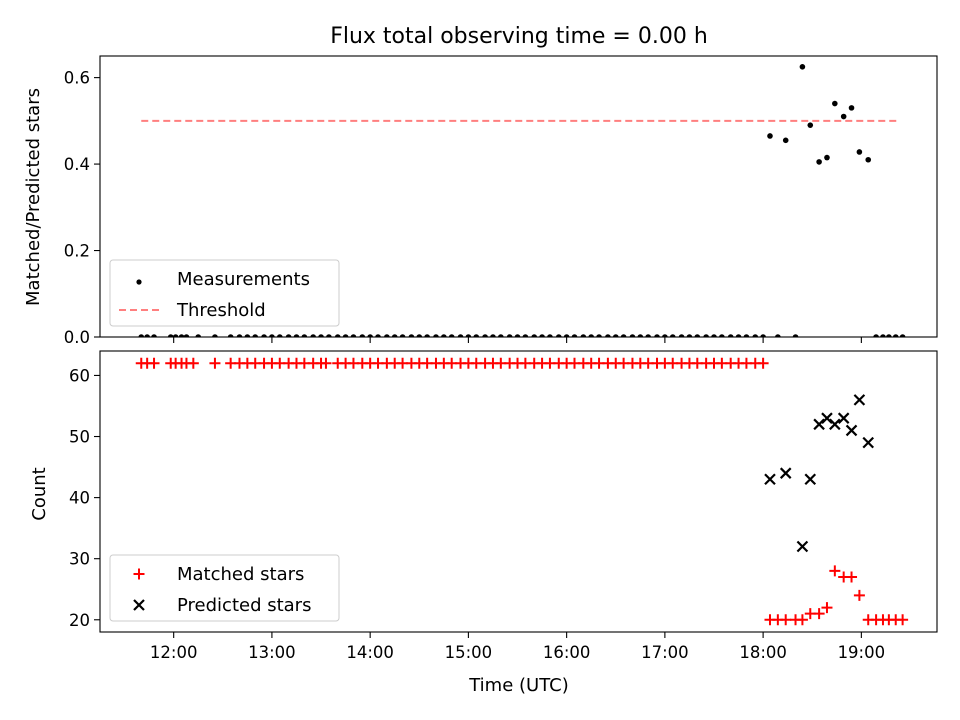 The image size is (960, 720). What do you see at coordinates (139, 282) in the screenshot?
I see `legend-marker-measurements` at bounding box center [139, 282].